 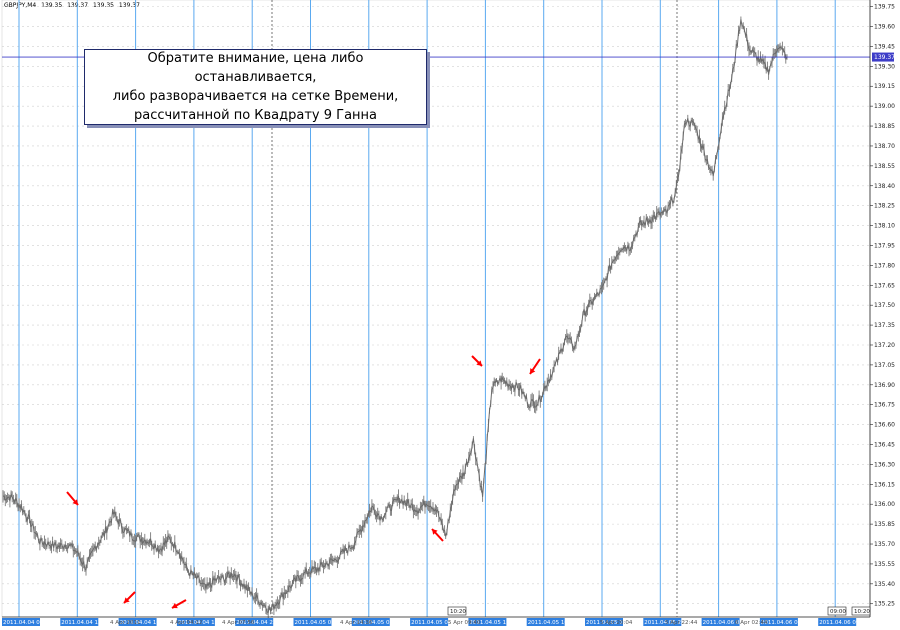 What do you see at coordinates (884, 504) in the screenshot?
I see `y-tick-label: 136.00` at bounding box center [884, 504].